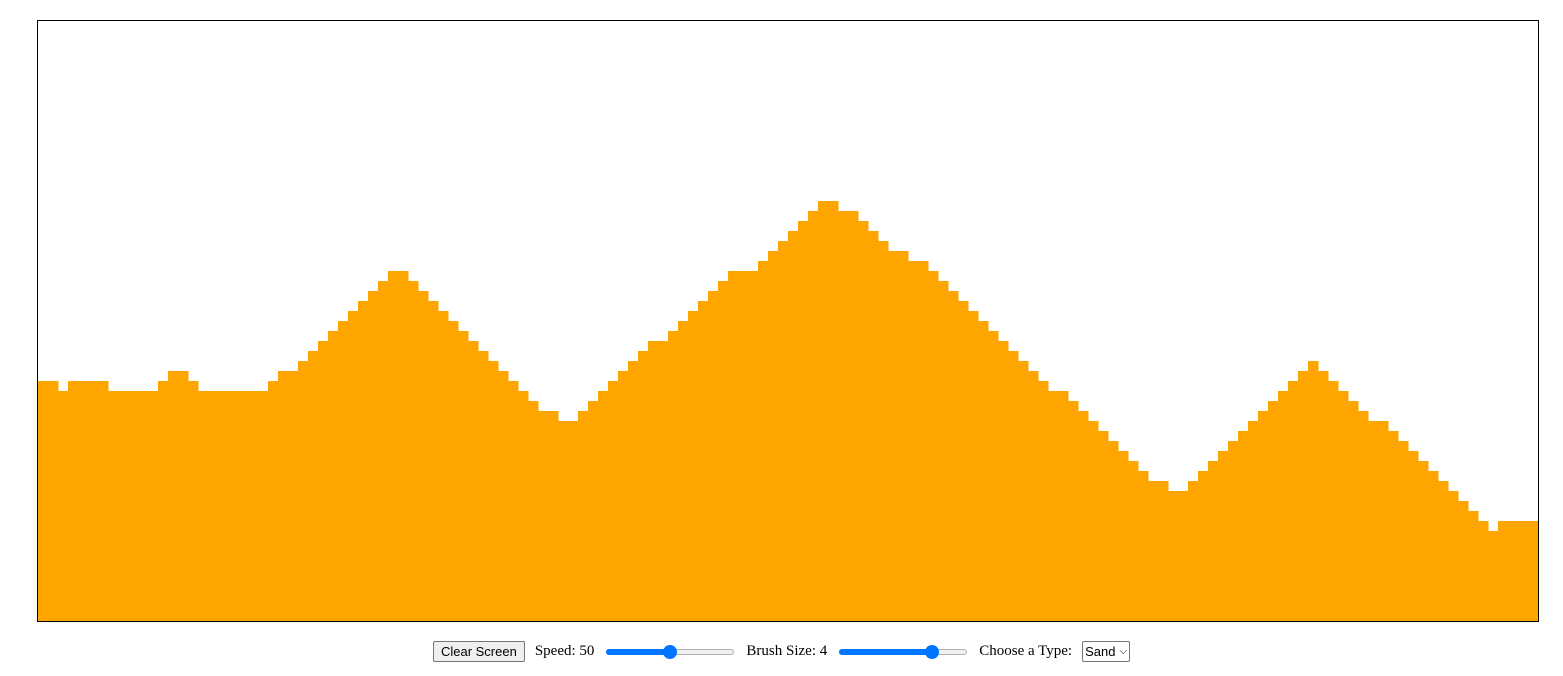 The image size is (1563, 676). Describe the element at coordinates (478, 651) in the screenshot. I see `clear-screen-button: Clear Screen` at that location.